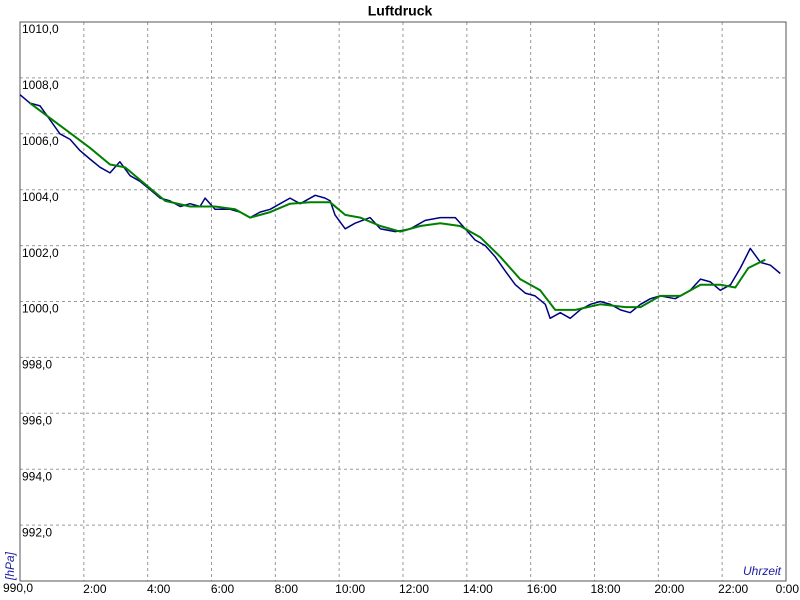 Image resolution: width=800 pixels, height=600 pixels. Describe the element at coordinates (40, 85) in the screenshot. I see `y-tick-label: 1008,0` at that location.